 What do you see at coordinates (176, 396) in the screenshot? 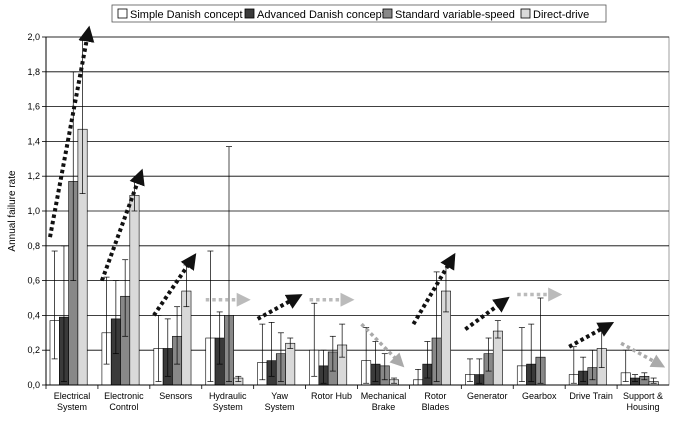
I see `x-tick-label: Sensors` at bounding box center [176, 396].